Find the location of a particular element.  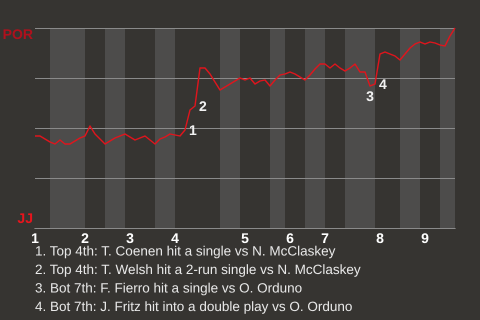

annotation: 4 is located at coordinates (383, 84).